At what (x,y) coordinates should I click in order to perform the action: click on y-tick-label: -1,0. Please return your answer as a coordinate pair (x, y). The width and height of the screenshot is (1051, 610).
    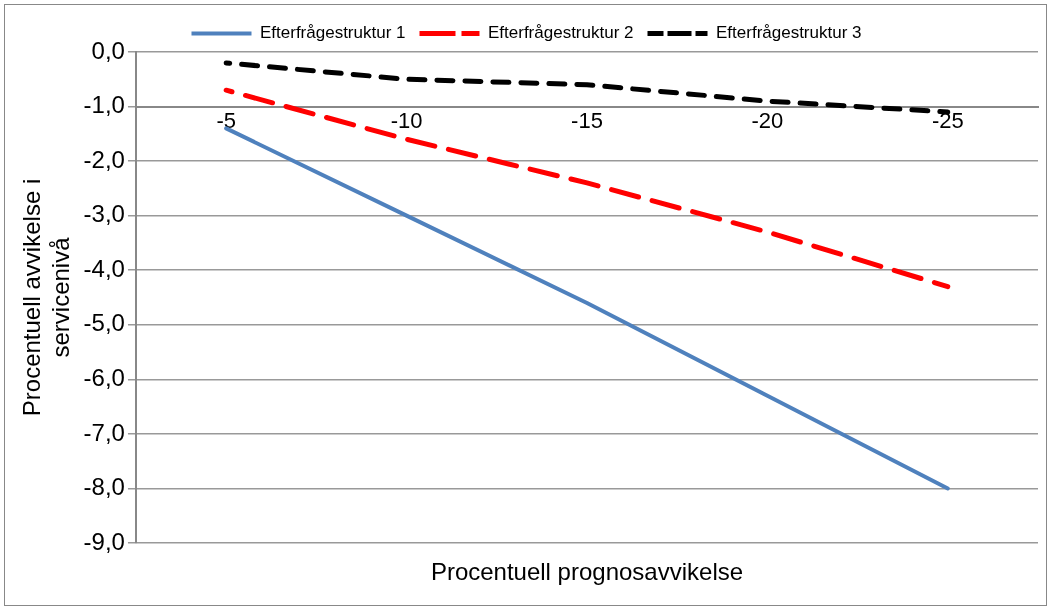
    Looking at the image, I should click on (104, 105).